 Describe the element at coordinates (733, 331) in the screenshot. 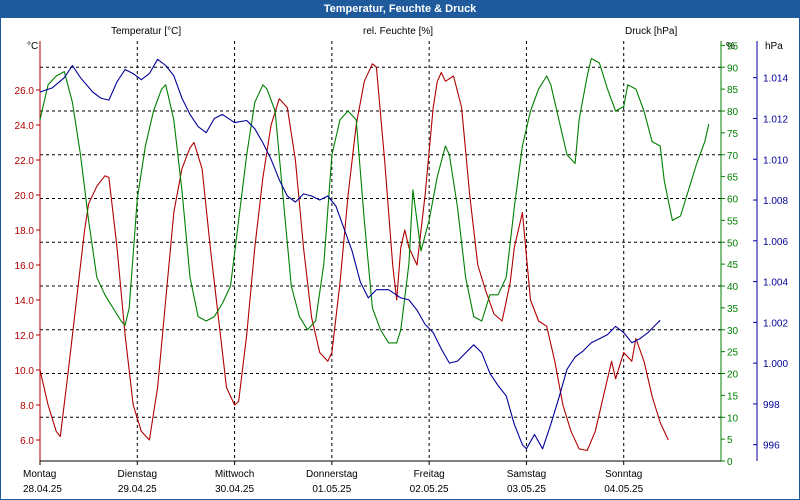

I see `humidity-tick-label: 30` at that location.